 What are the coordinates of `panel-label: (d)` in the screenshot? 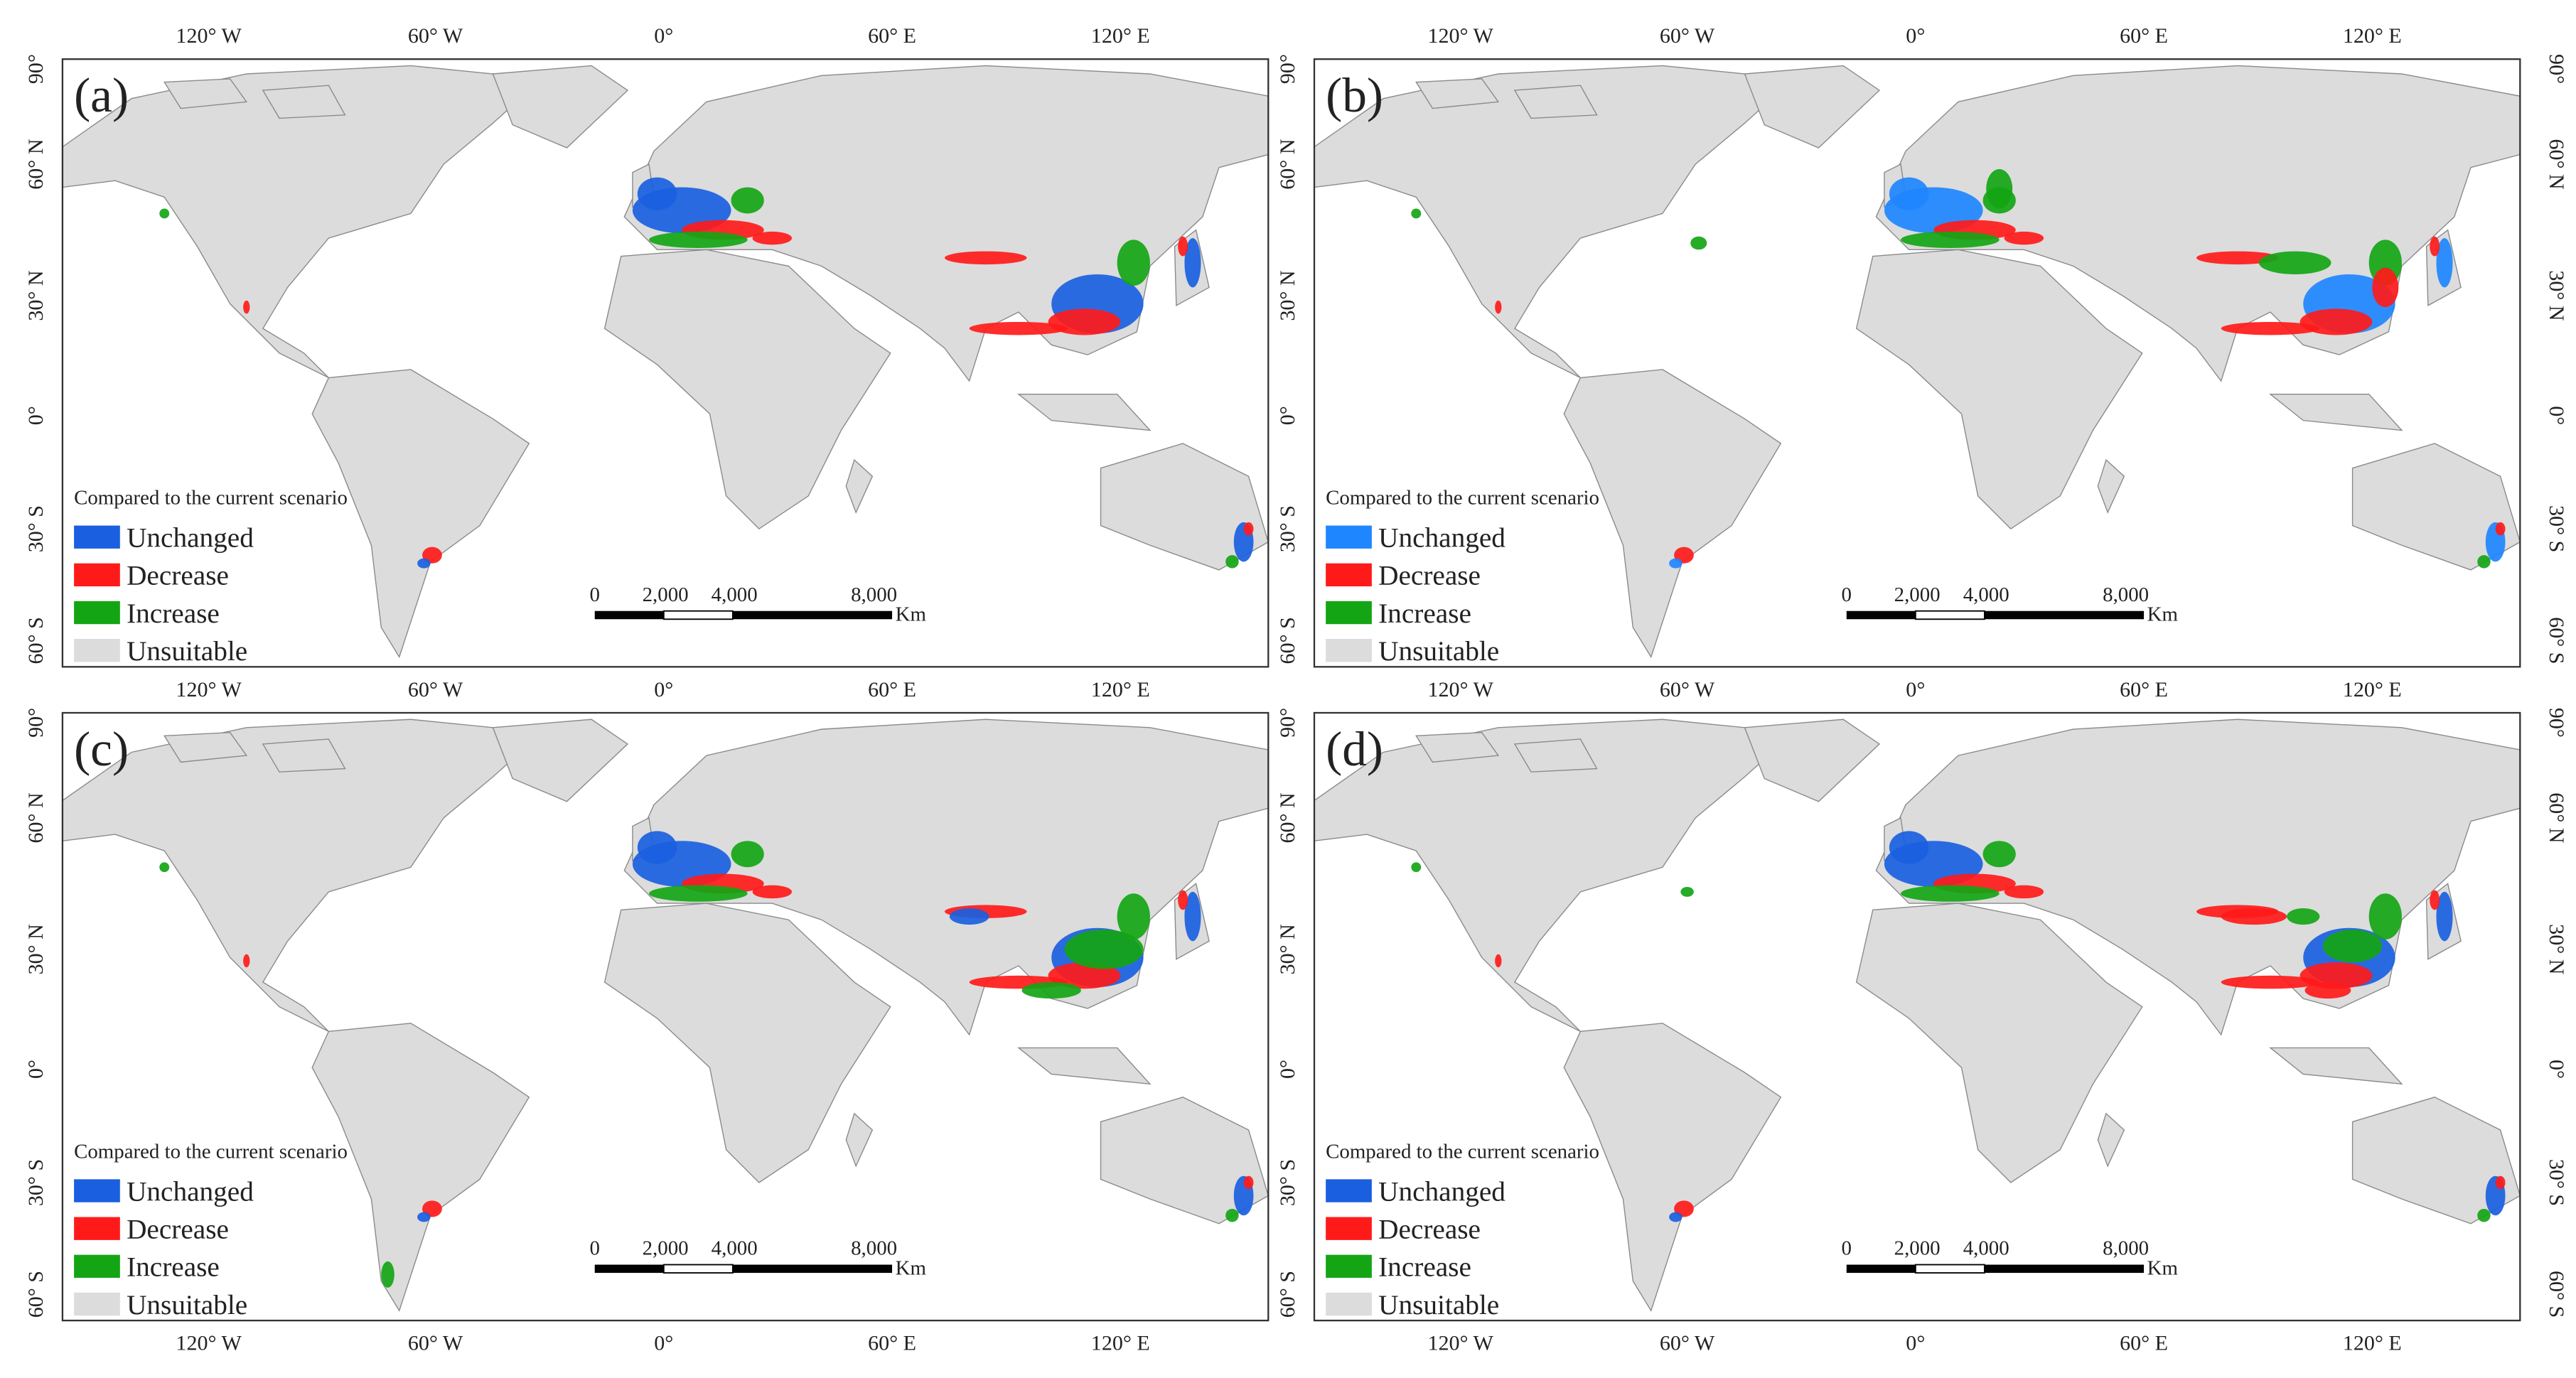 It's located at (1354, 748).